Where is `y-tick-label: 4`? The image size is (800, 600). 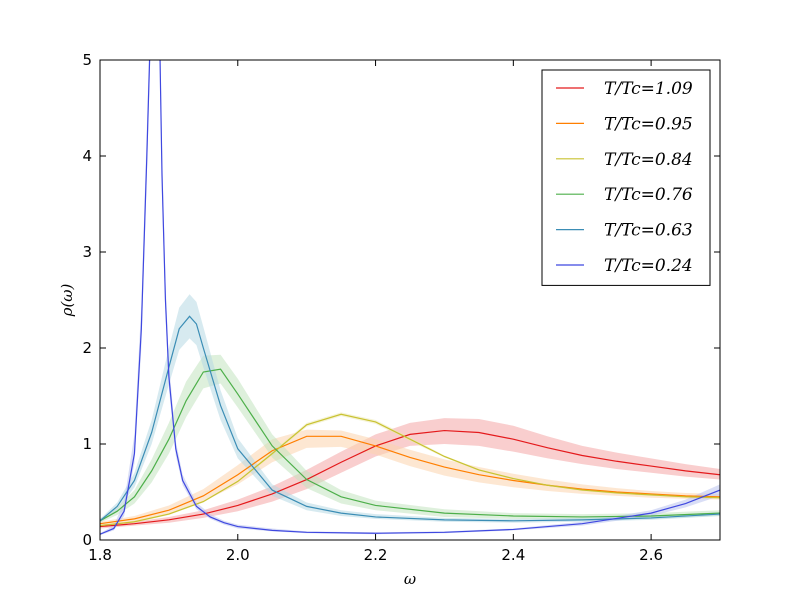
y-tick-label: 4 is located at coordinates (87, 156).